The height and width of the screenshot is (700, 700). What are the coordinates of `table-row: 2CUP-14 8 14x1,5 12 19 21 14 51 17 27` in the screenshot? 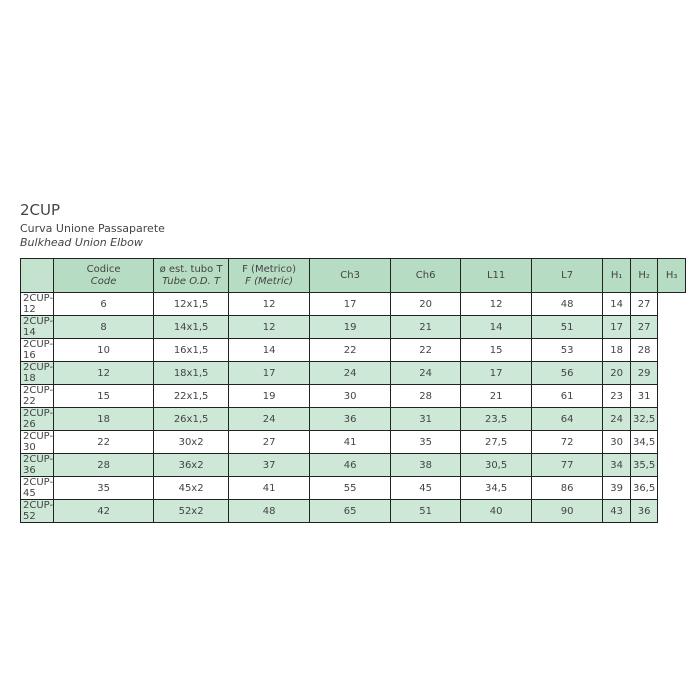 It's located at (352, 327).